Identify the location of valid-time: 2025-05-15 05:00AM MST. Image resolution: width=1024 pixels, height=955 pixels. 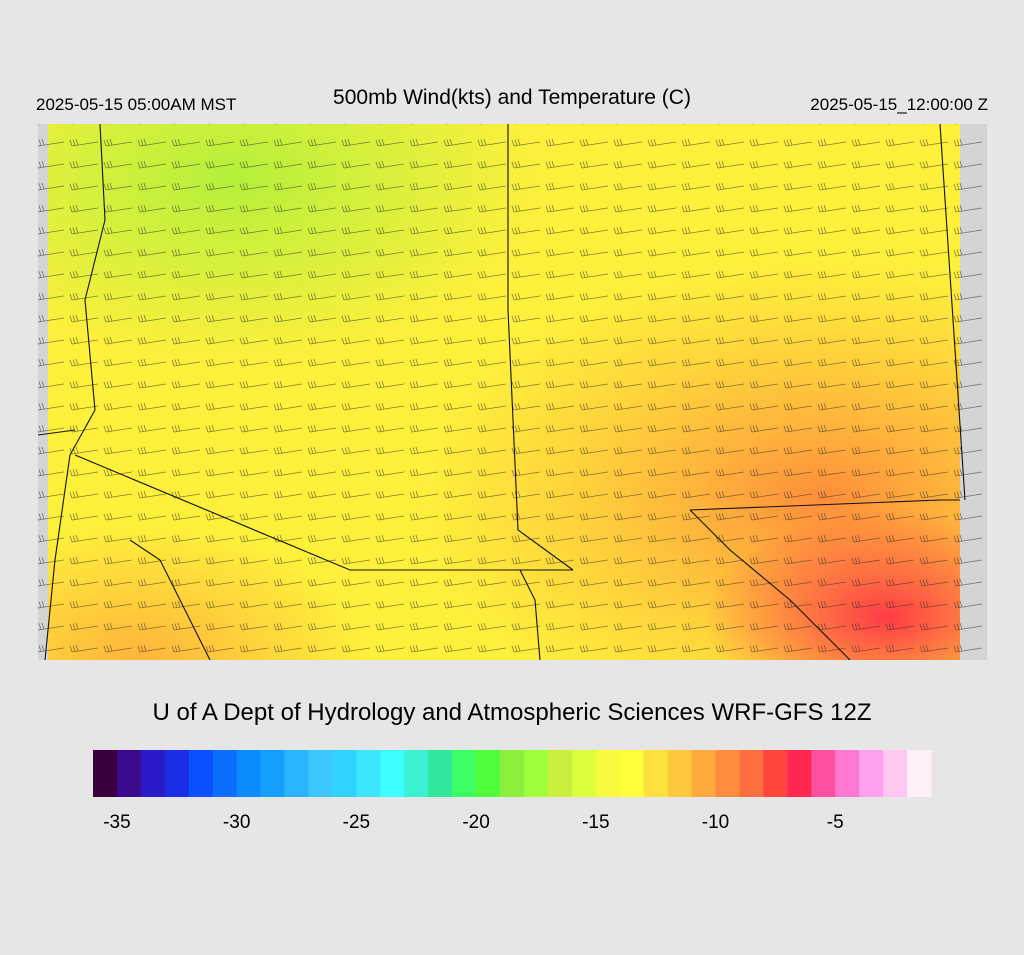
(136, 104).